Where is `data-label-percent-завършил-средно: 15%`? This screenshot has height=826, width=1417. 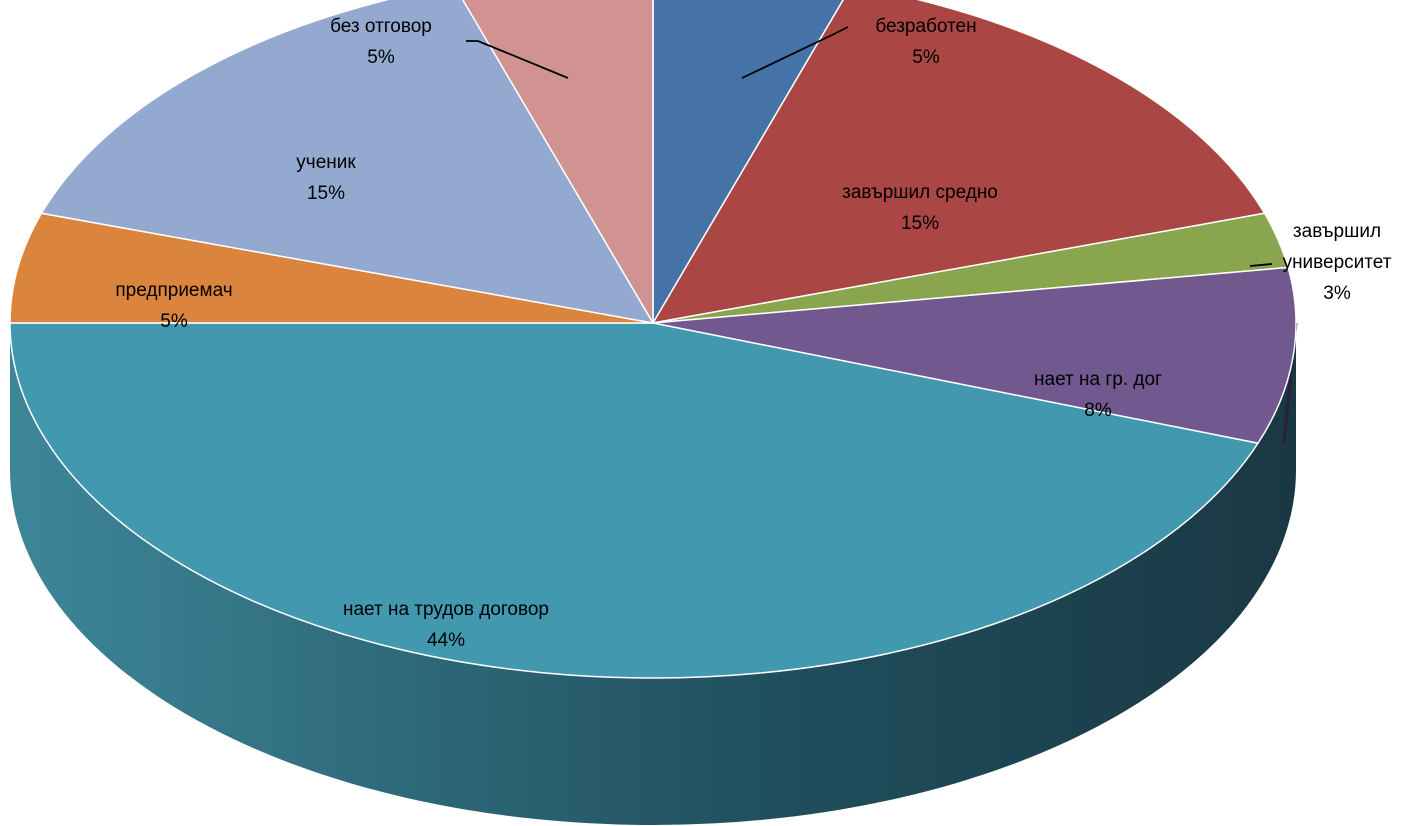
data-label-percent-завършил-средно: 15% is located at coordinates (920, 223).